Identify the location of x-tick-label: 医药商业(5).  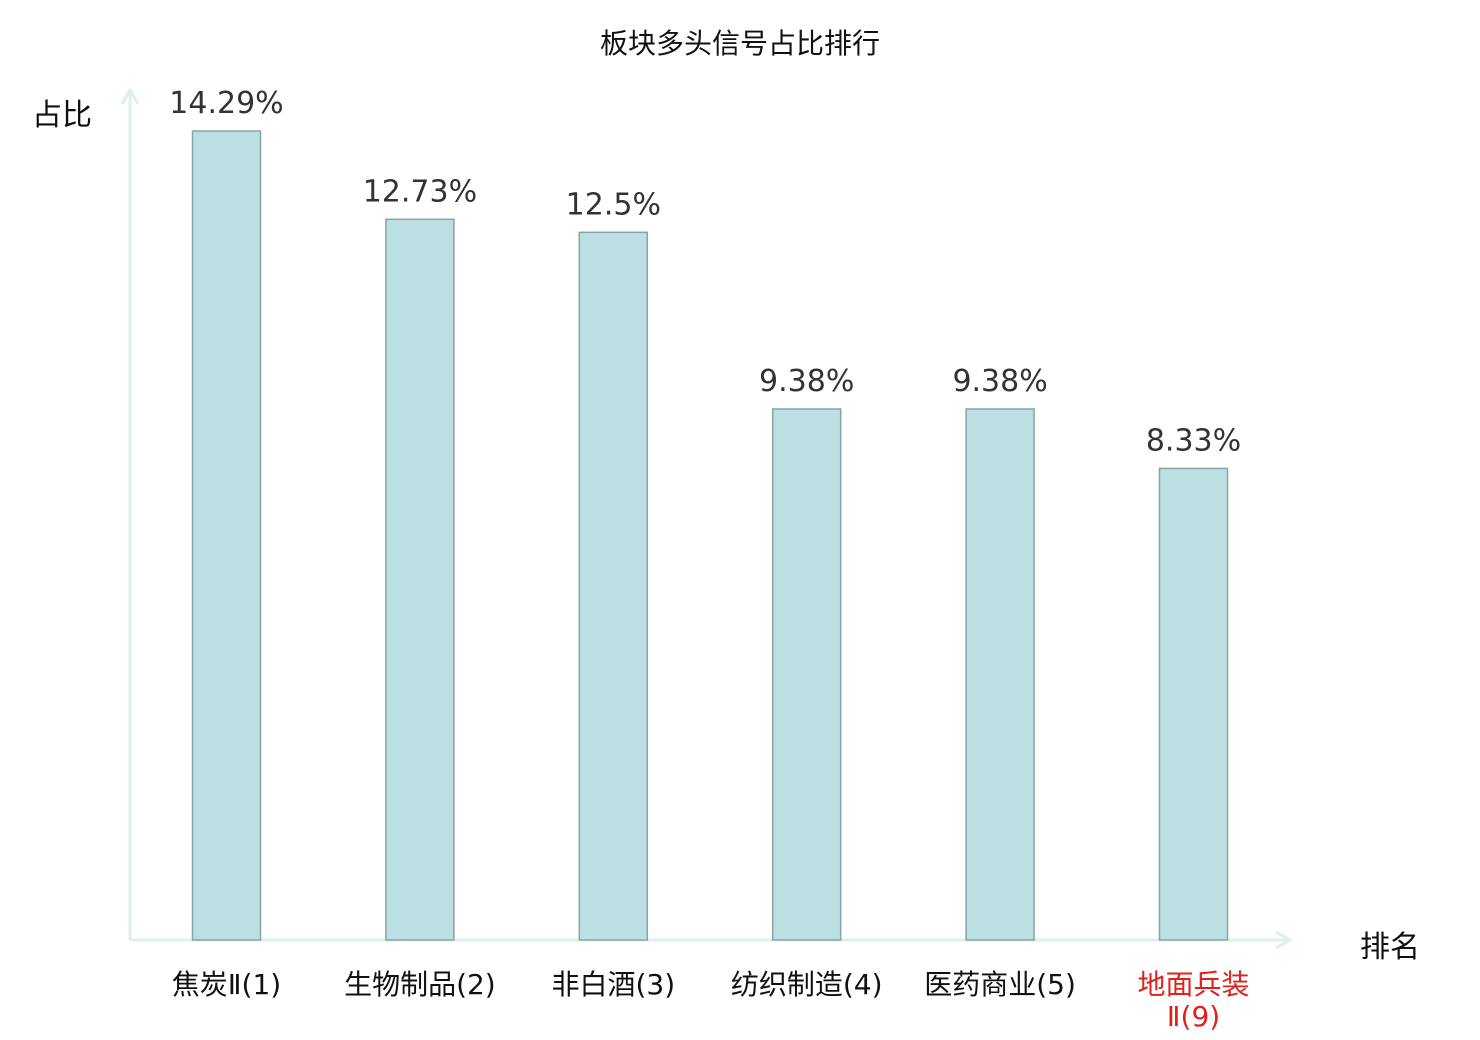
(1000, 984).